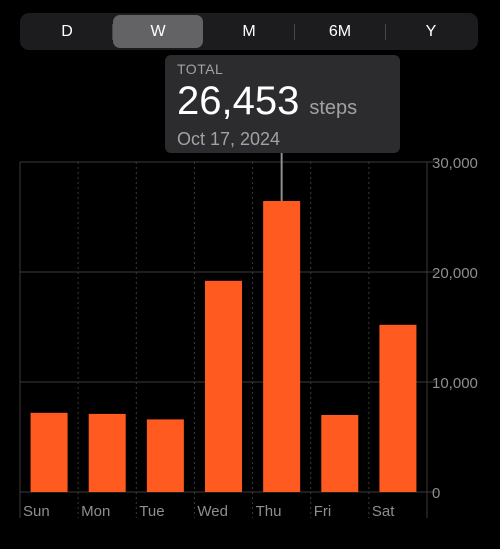 The width and height of the screenshot is (500, 549). I want to click on tooltip-date: Oct 17, 2024, so click(229, 139).